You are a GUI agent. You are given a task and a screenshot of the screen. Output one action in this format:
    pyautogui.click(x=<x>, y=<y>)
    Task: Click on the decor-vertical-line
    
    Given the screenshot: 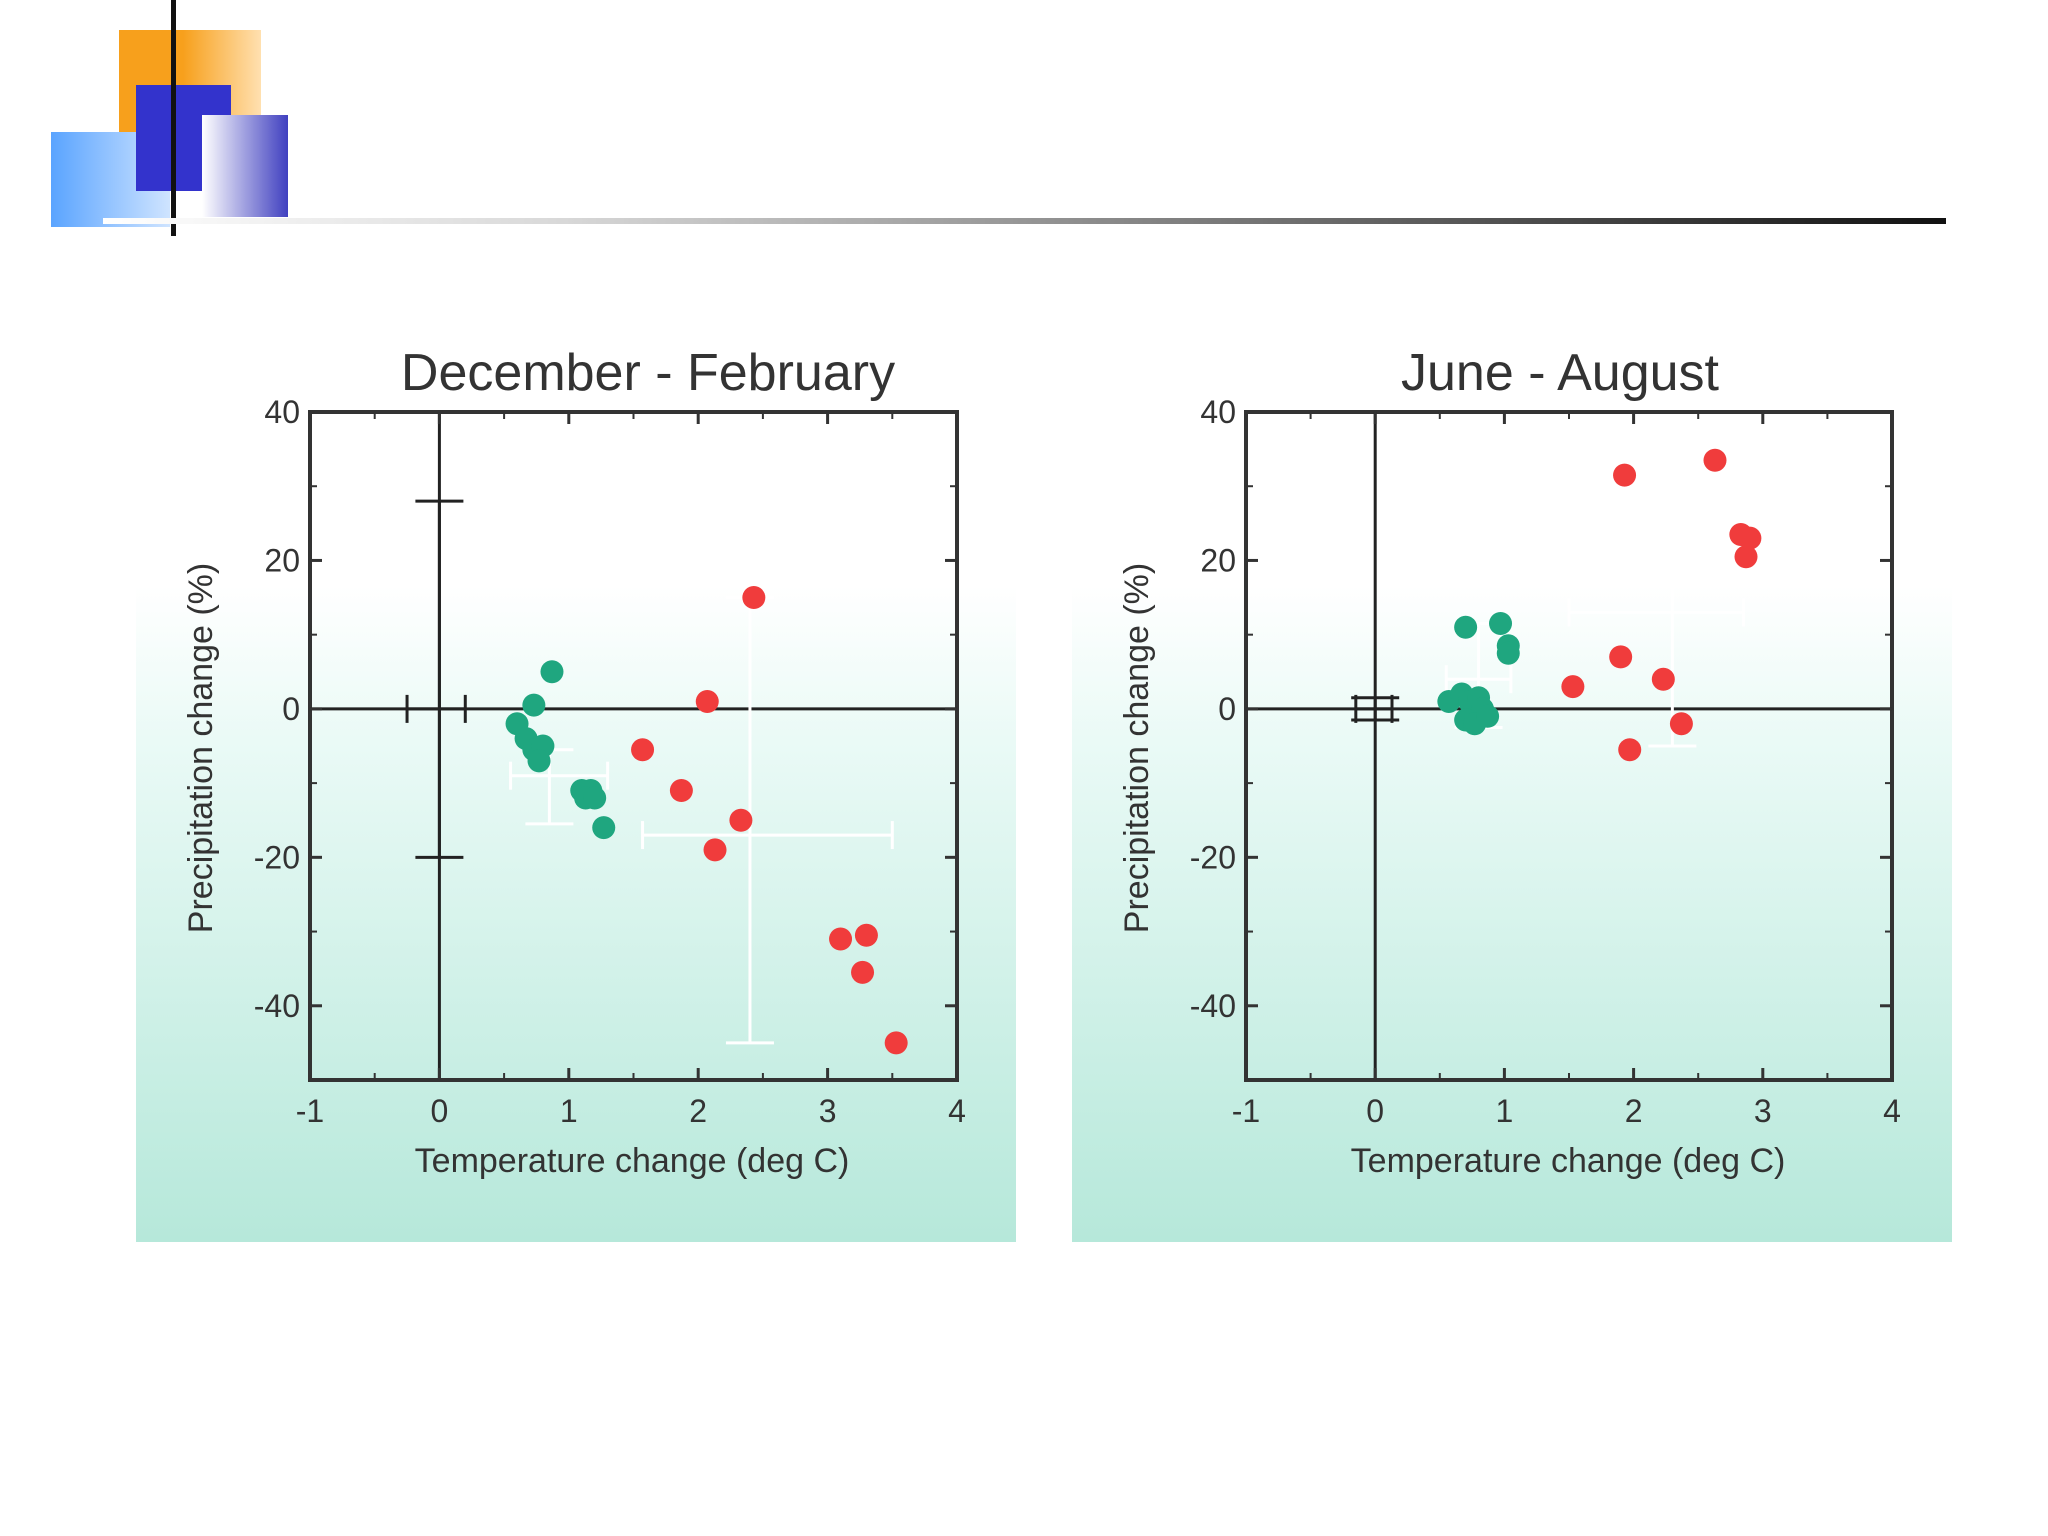 What is the action you would take?
    pyautogui.click(x=173, y=118)
    